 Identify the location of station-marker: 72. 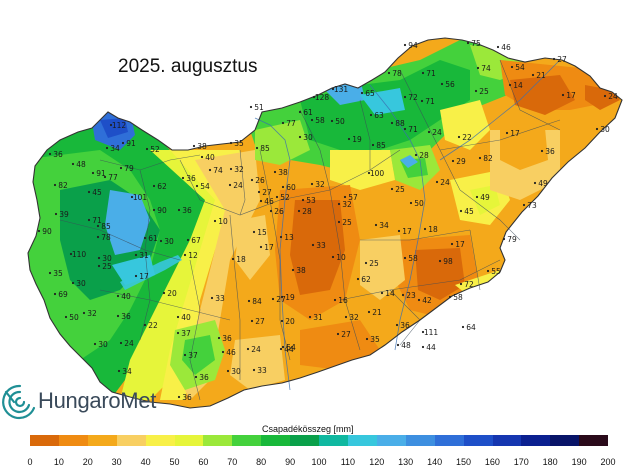
(466, 284).